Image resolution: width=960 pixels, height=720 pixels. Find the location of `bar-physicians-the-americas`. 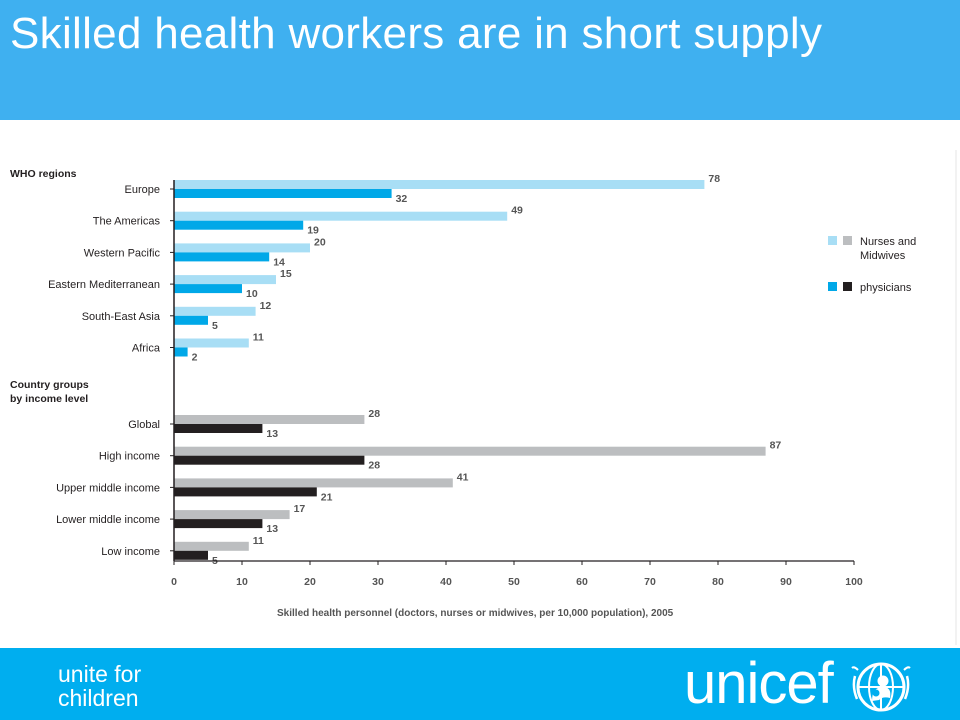

bar-physicians-the-americas is located at coordinates (239, 225).